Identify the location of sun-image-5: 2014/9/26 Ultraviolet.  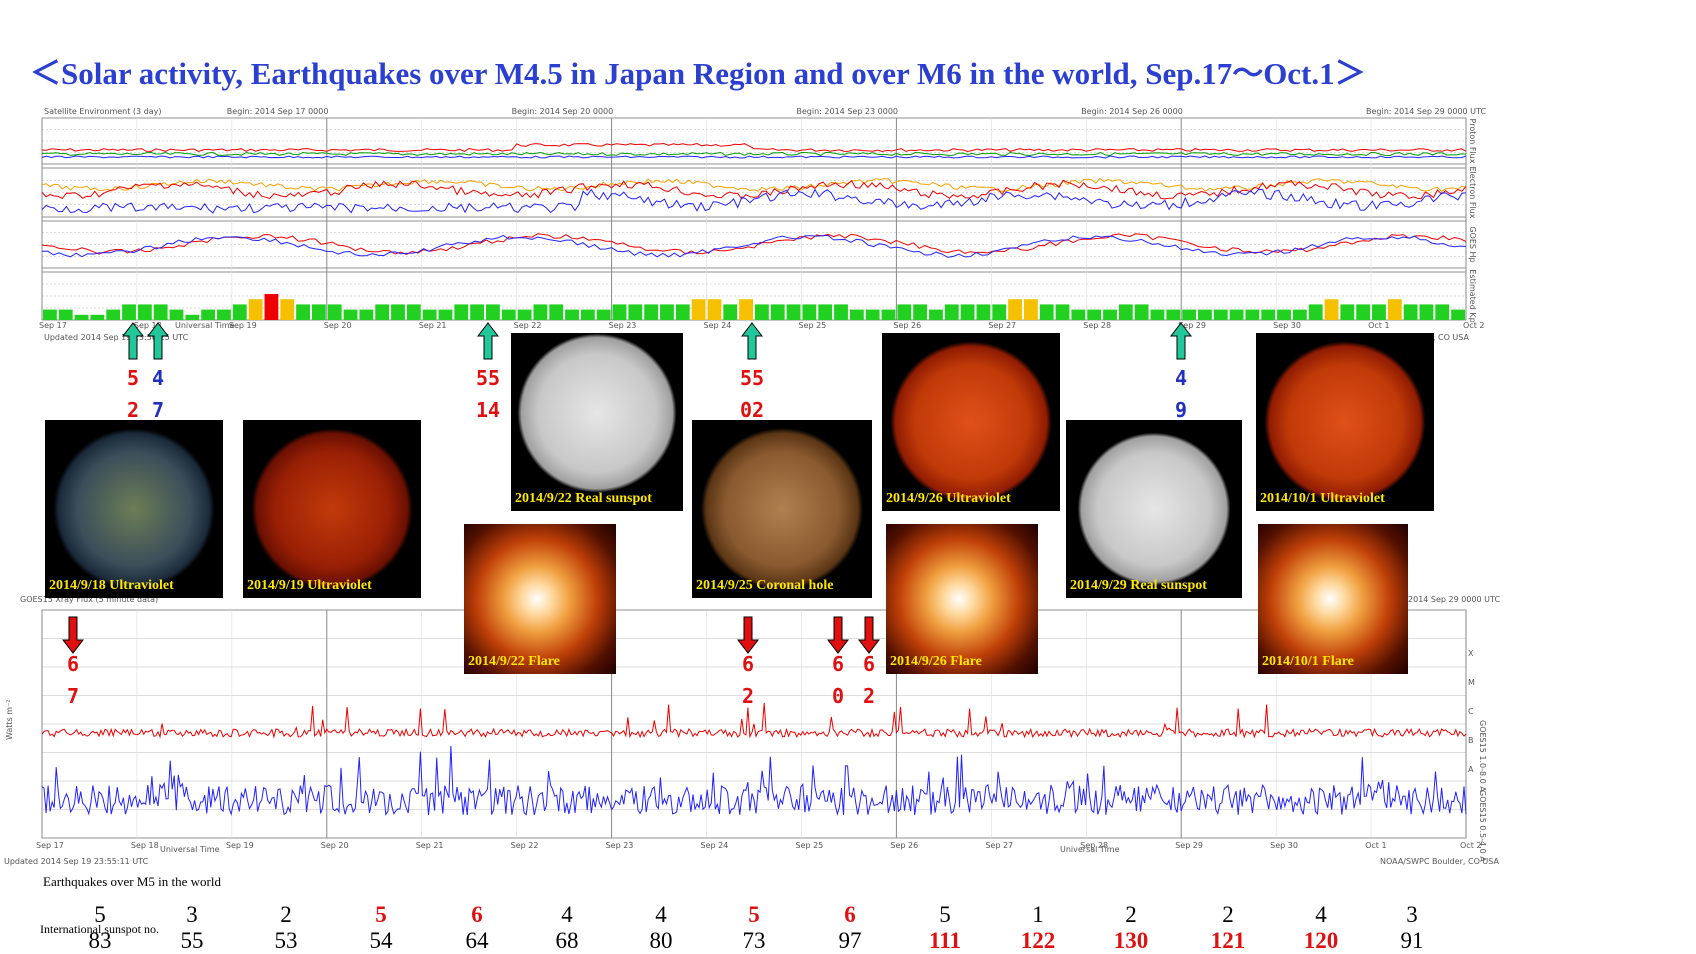
(971, 422).